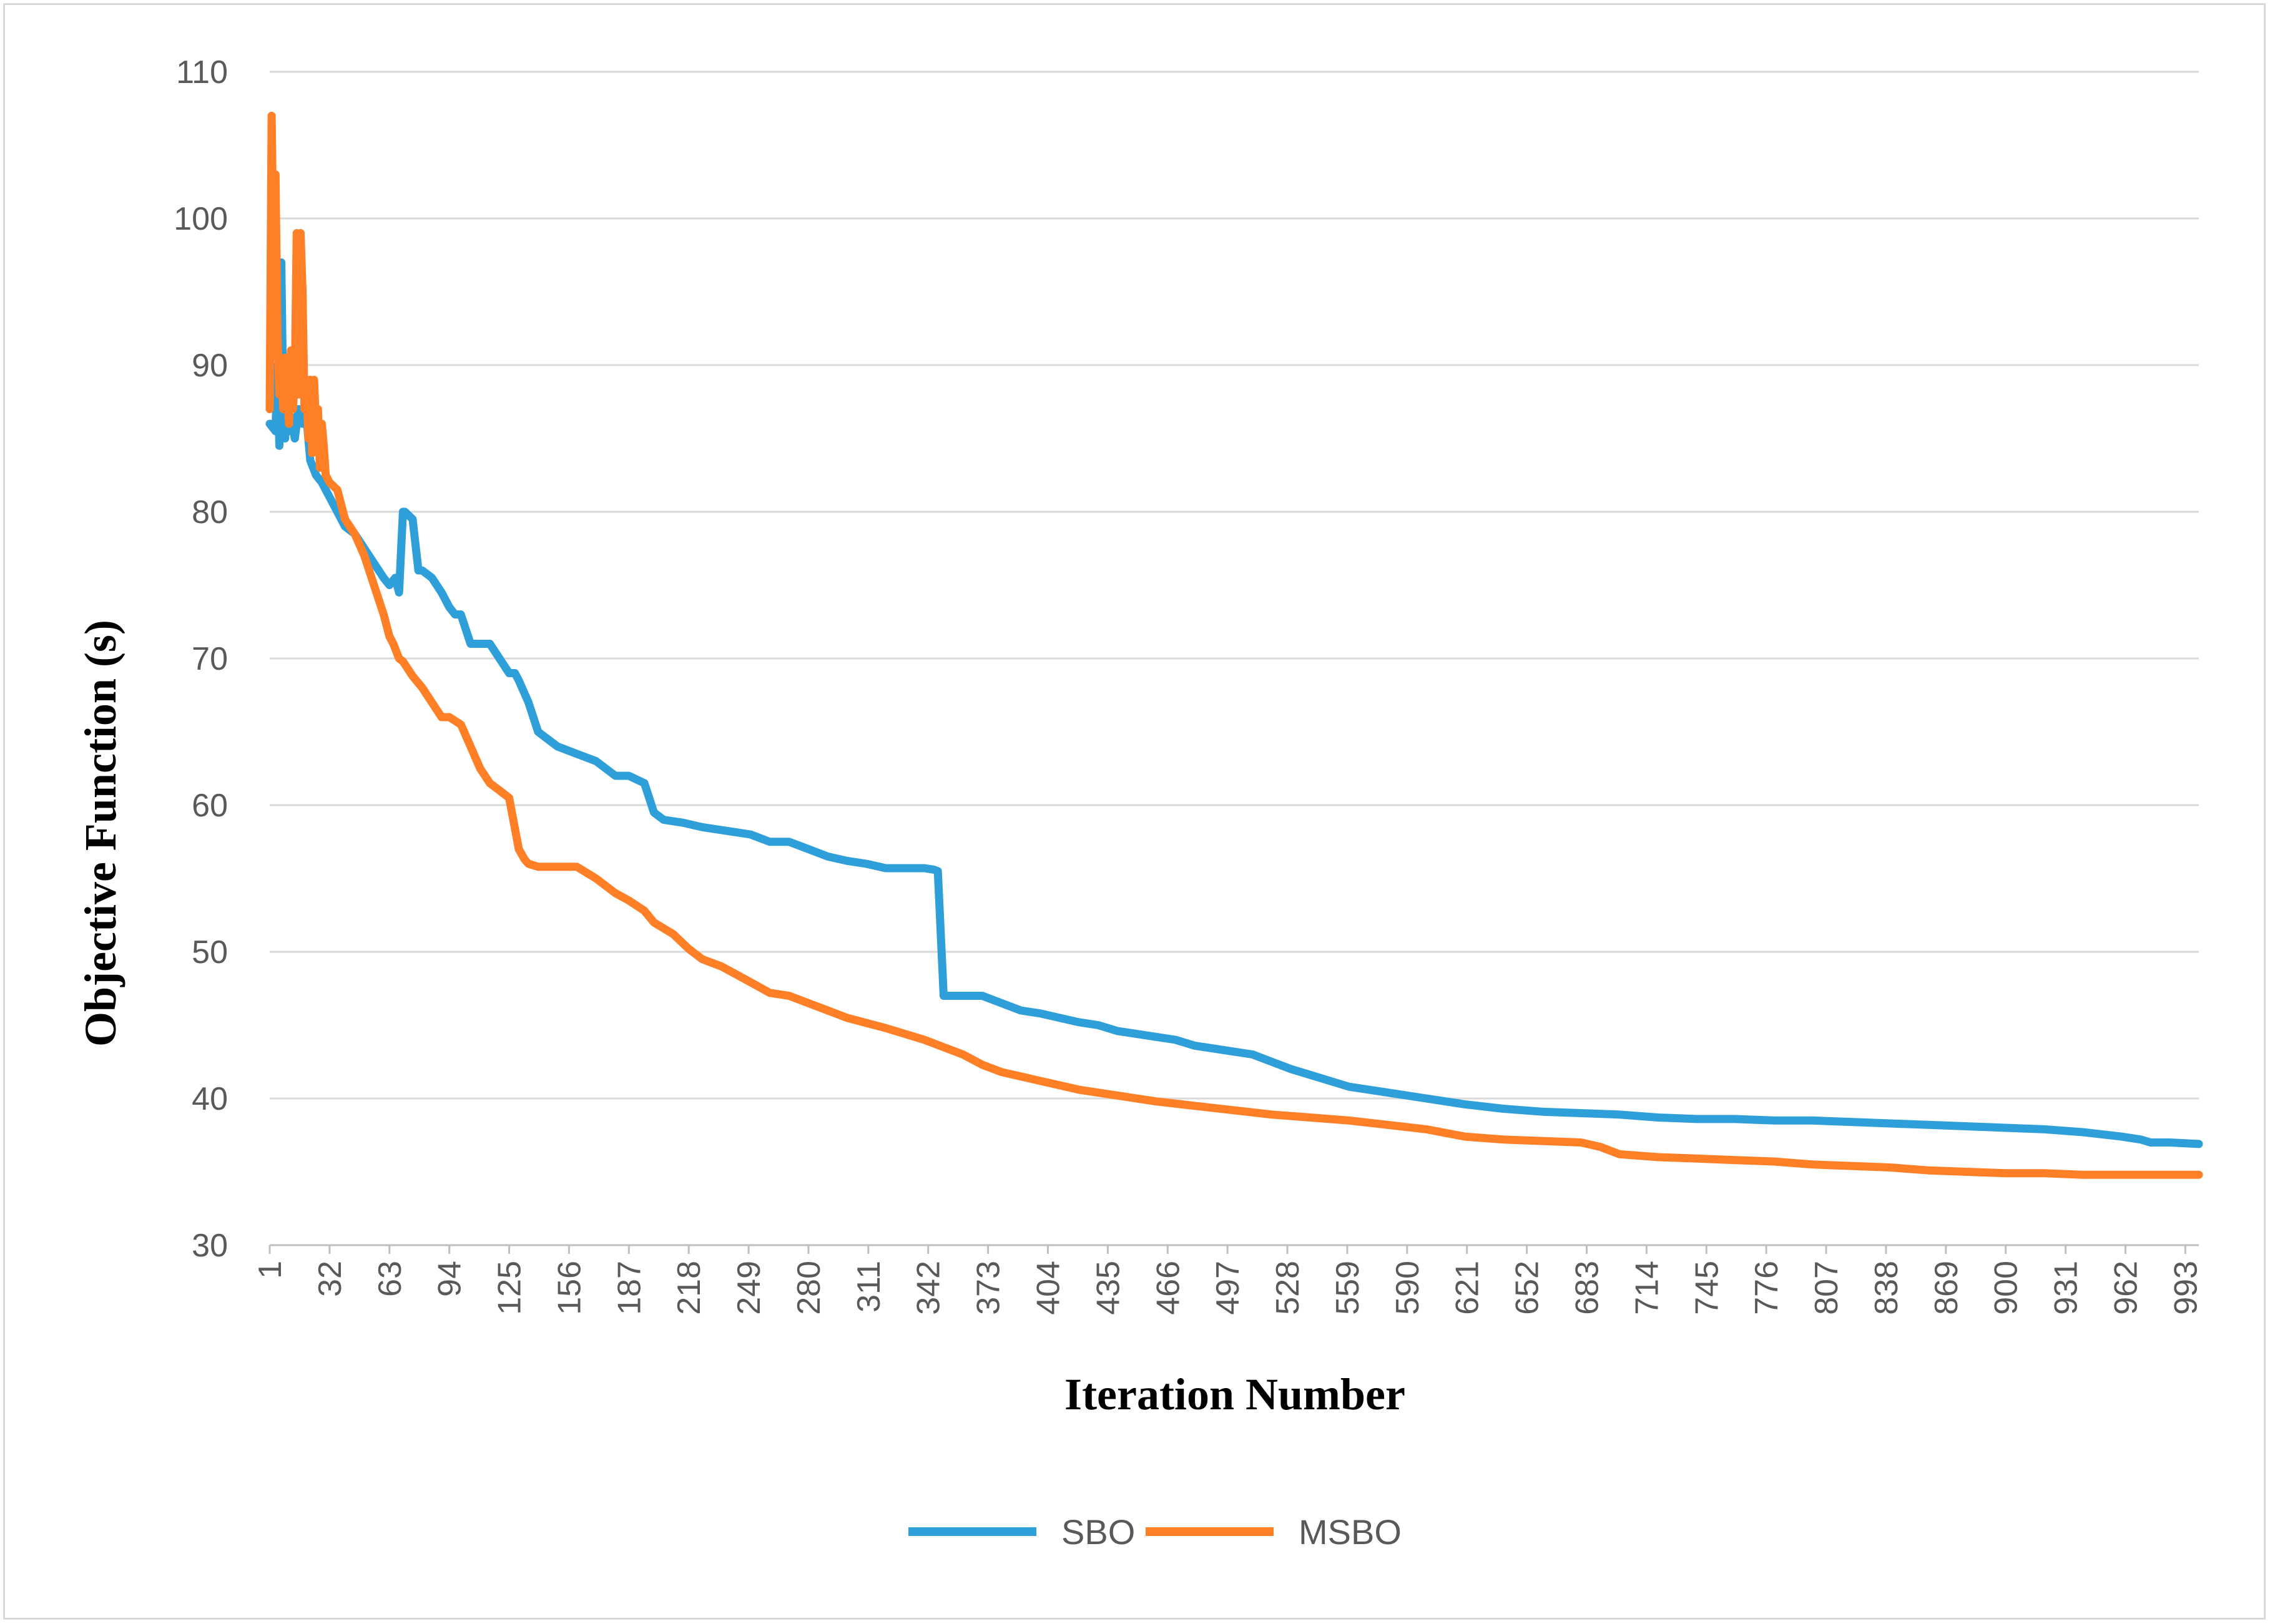 The height and width of the screenshot is (1624, 2270). I want to click on x-tick-label: 466, so click(1168, 1288).